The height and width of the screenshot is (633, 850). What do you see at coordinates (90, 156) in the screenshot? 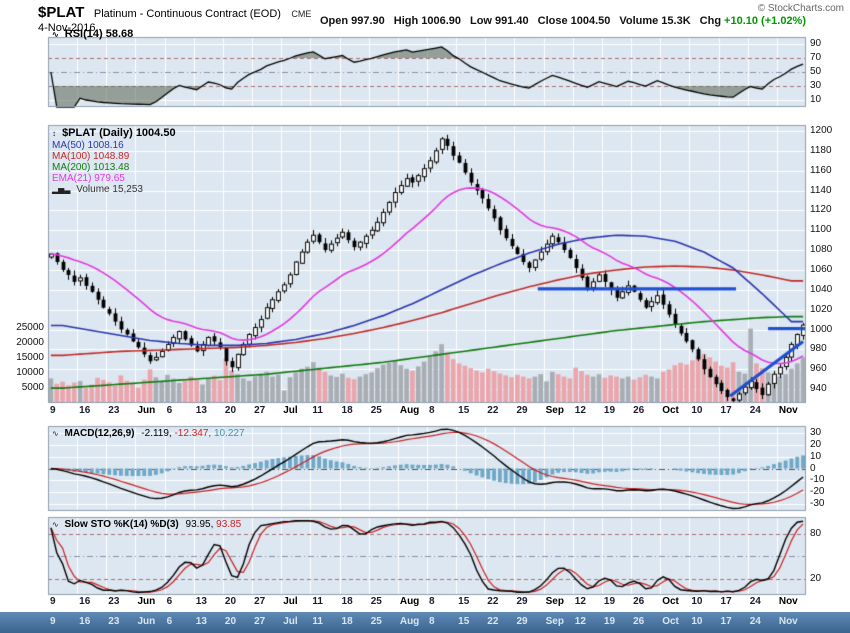
I see `ma100-legend: MA(100) 1048.89` at bounding box center [90, 156].